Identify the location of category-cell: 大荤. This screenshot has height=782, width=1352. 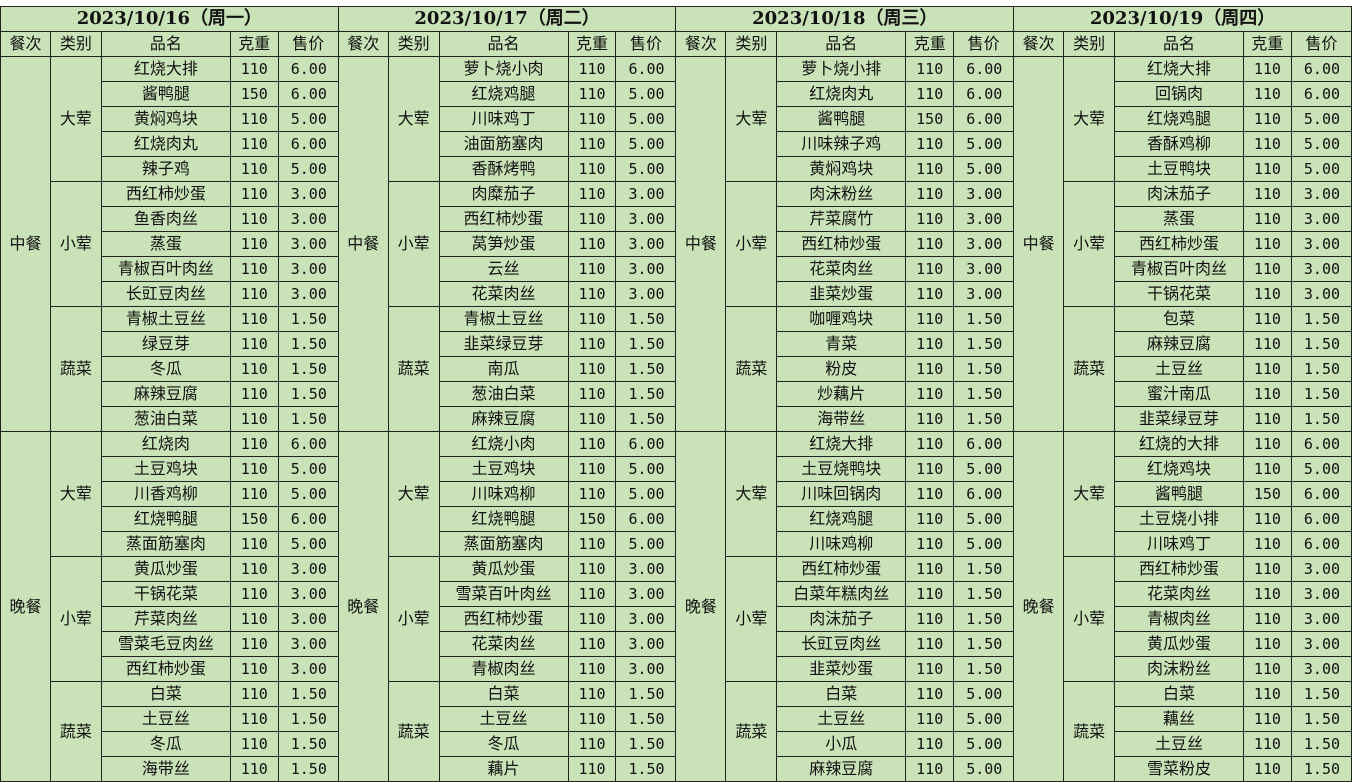
(75, 494).